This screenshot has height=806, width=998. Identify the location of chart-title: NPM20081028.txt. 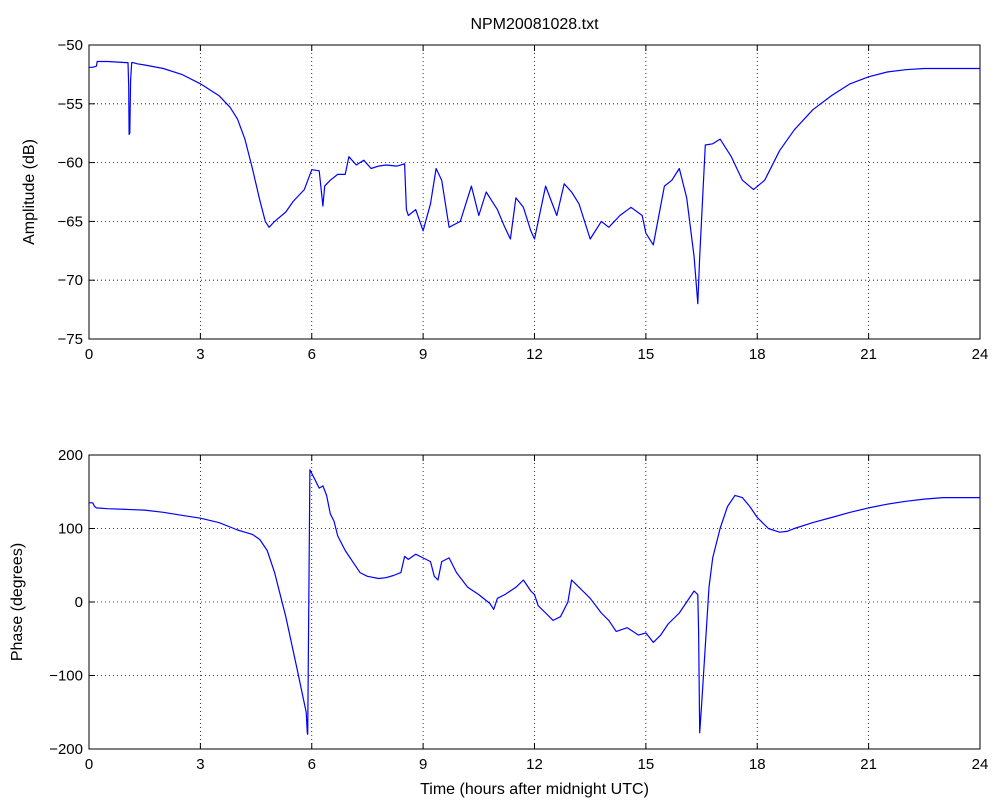
(534, 24).